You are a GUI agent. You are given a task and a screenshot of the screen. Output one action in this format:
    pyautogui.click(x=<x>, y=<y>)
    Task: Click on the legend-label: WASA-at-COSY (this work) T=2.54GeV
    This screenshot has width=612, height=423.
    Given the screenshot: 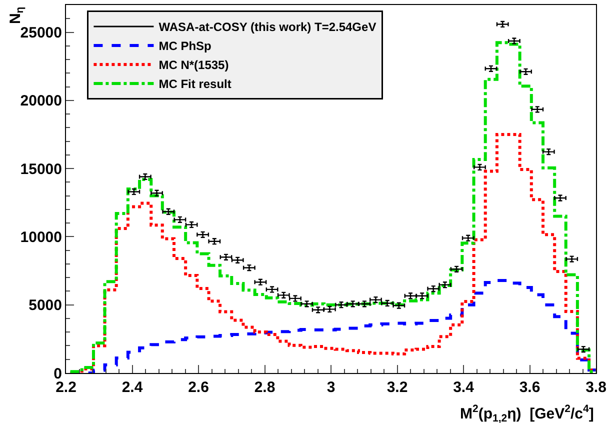 What is the action you would take?
    pyautogui.click(x=267, y=27)
    